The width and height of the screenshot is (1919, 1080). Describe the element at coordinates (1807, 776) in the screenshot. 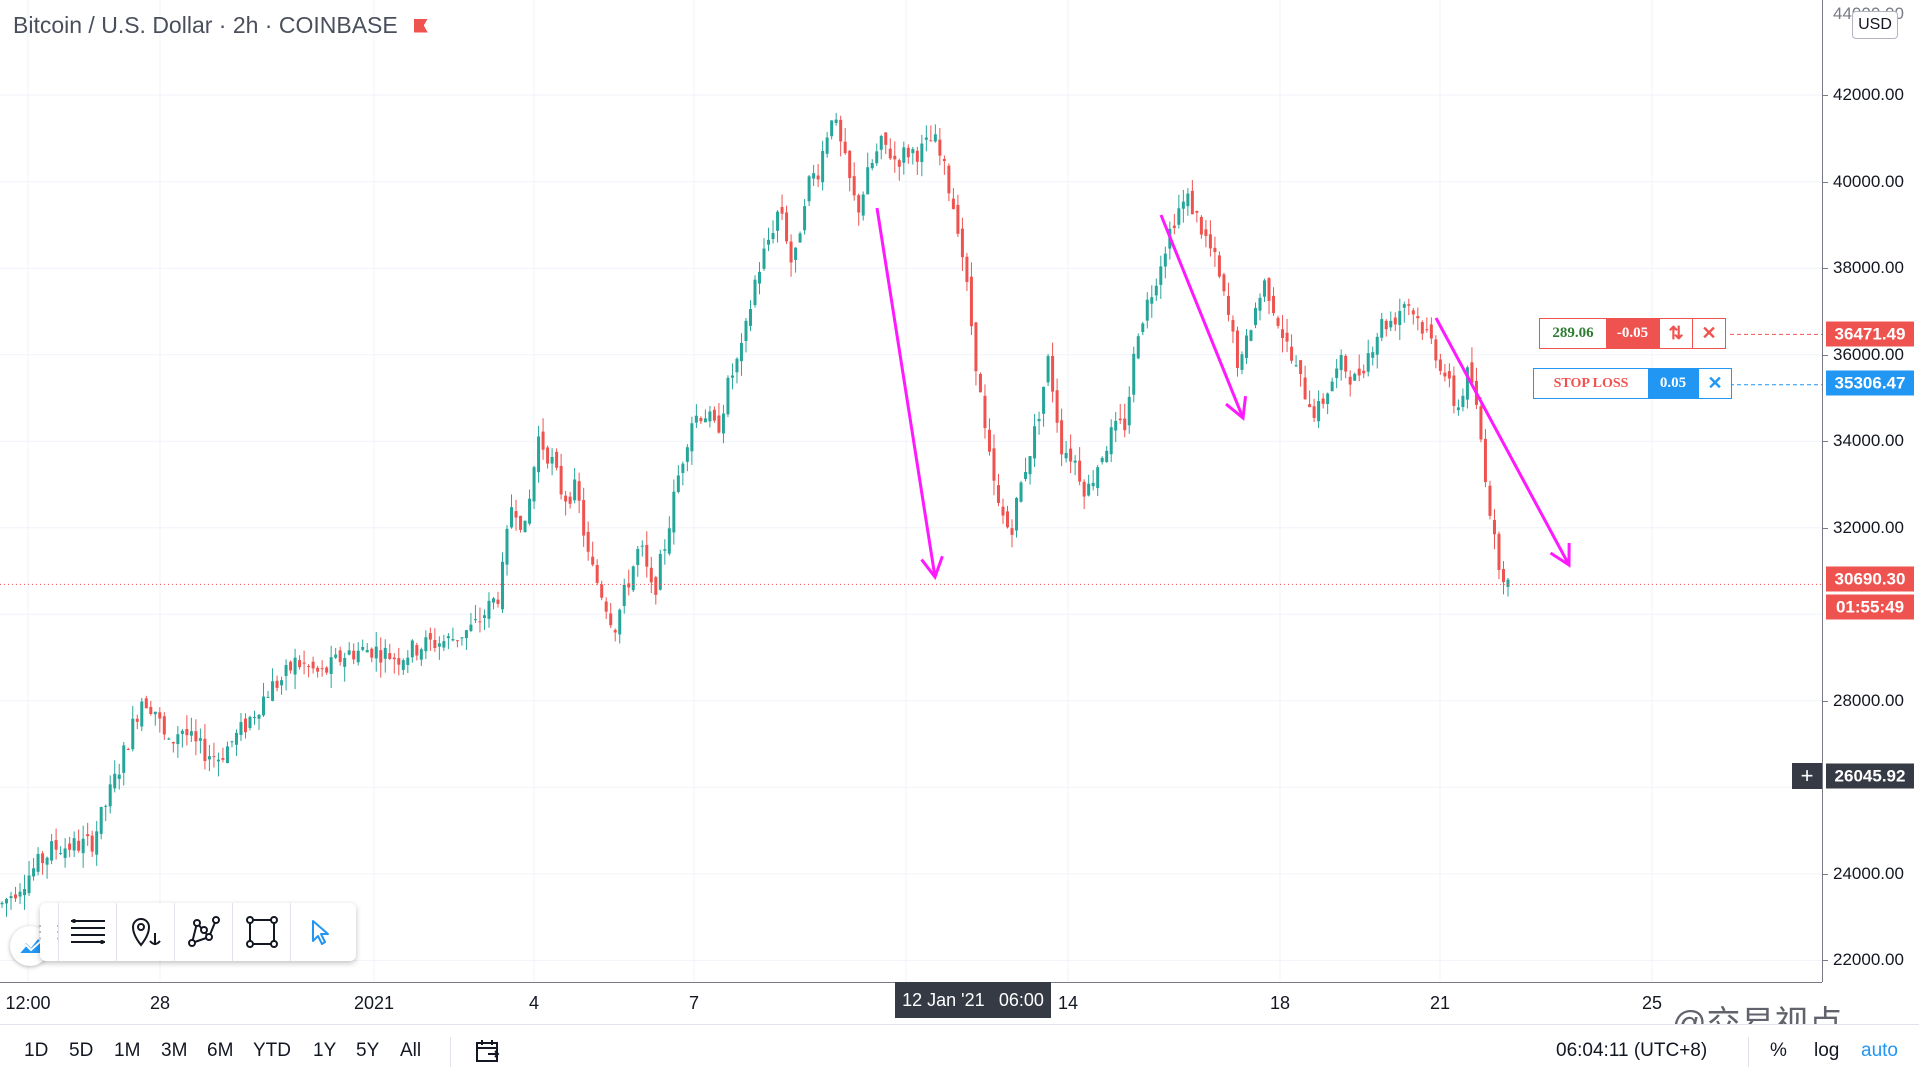

I see `add-alert-plus-icon: +` at that location.